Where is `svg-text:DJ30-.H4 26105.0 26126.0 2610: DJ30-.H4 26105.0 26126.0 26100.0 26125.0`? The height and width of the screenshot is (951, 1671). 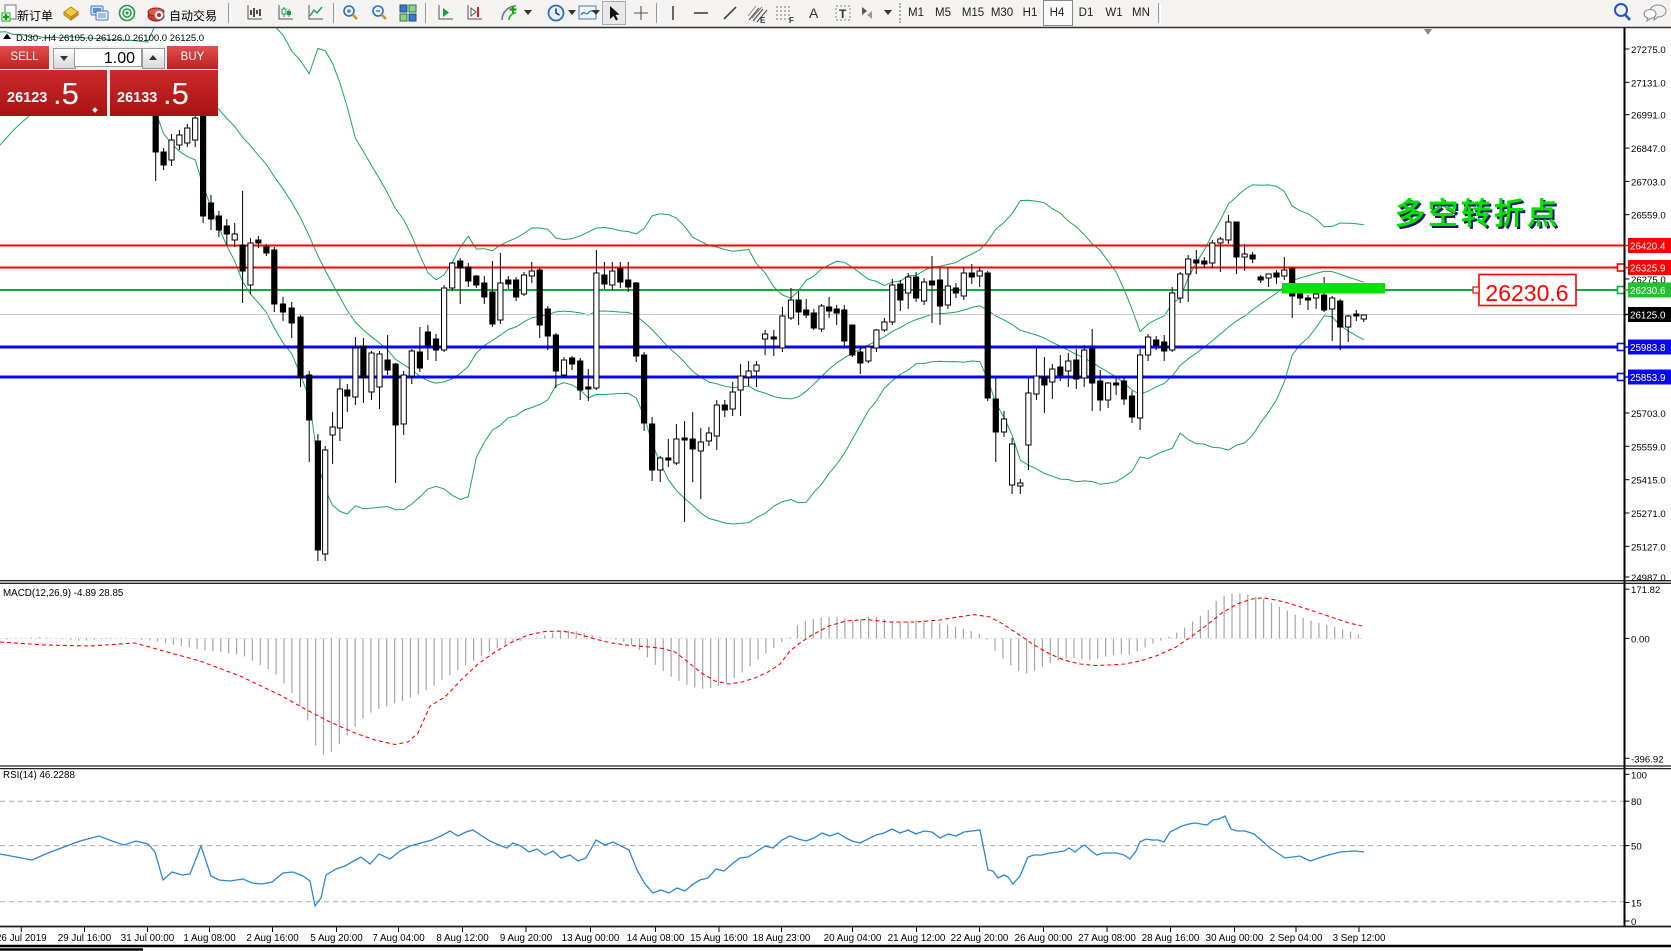 svg-text:DJ30-.H4 26105.0 26126.0 2610: DJ30-.H4 26105.0 26126.0 26100.0 26125.0 is located at coordinates (110, 38).